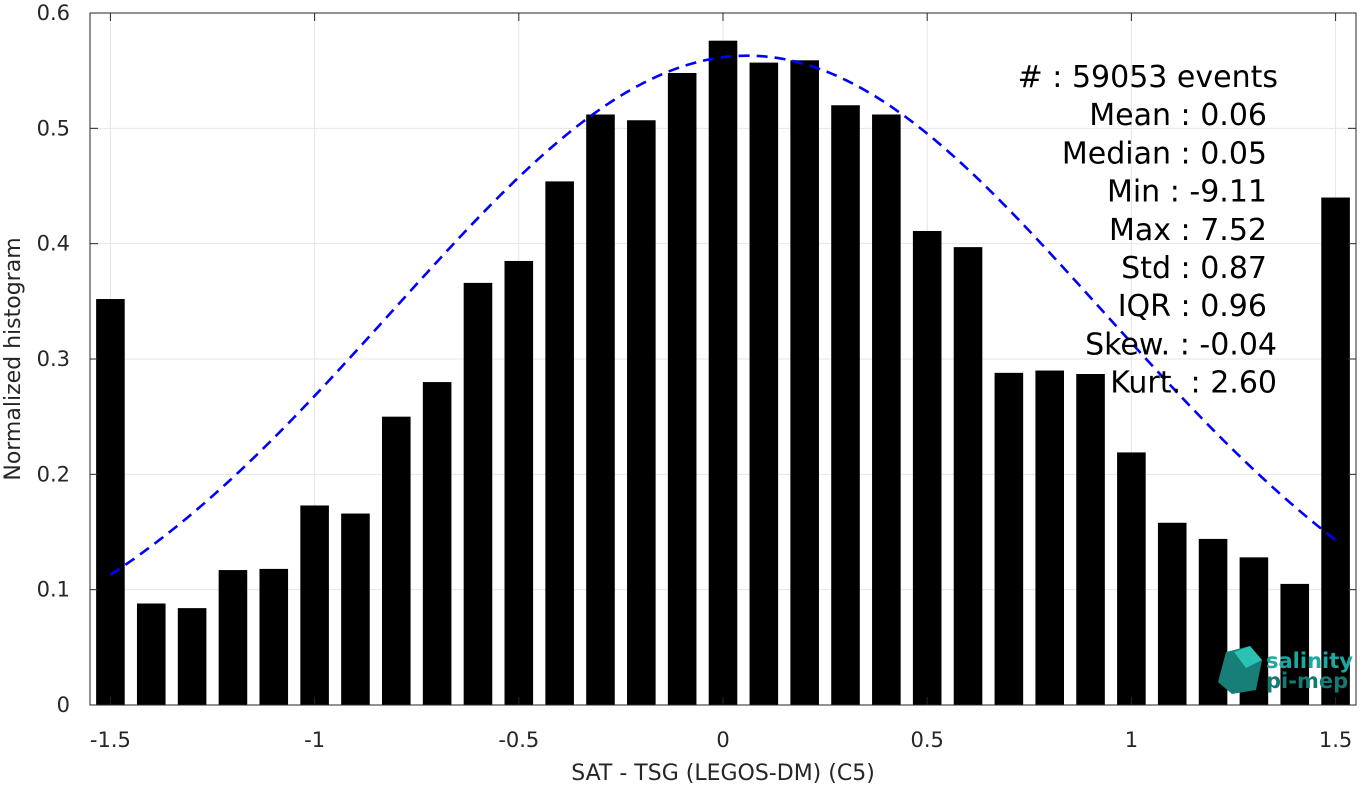 This screenshot has width=1367, height=785. I want to click on stats-line: Median : 0.05, so click(1164, 153).